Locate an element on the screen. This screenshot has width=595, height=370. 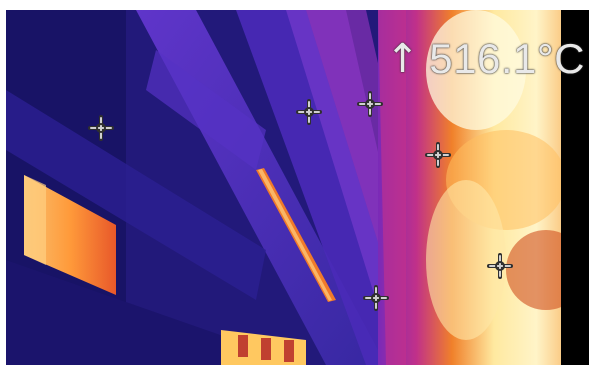
arrow-up-icon: ↑ is located at coordinates (402, 59).